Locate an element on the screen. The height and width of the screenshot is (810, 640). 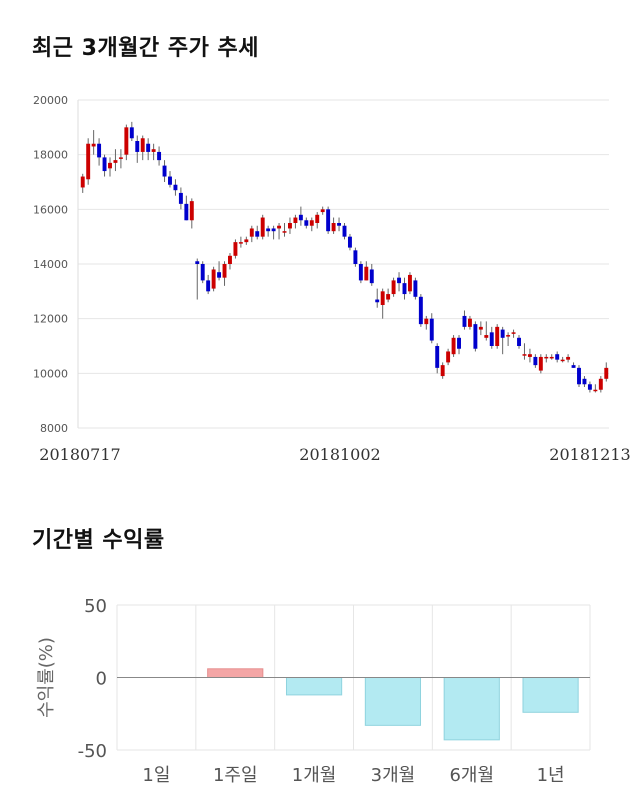
x-tick-label: 1개월 is located at coordinates (314, 775).